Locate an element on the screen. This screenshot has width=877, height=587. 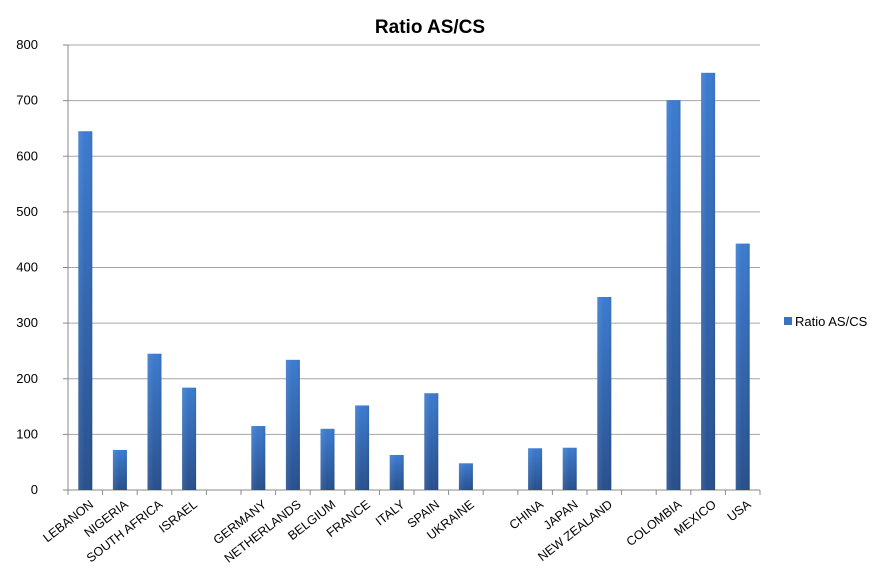
legend: Ratio AS/CS is located at coordinates (826, 321).